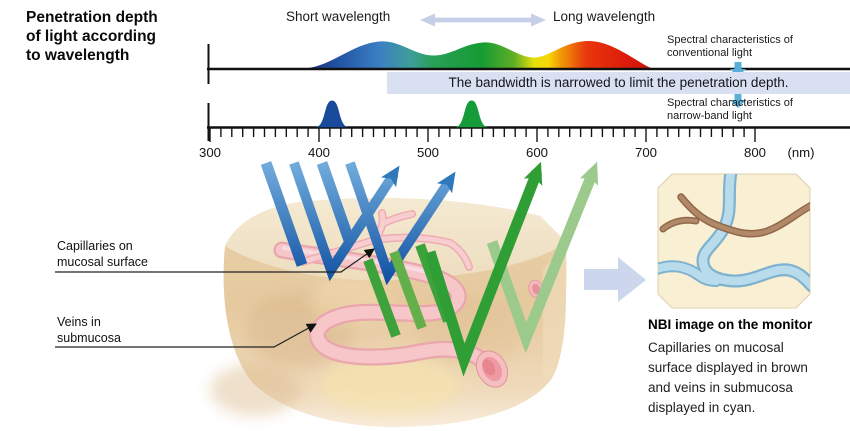  I want to click on green-light-arrows, so click(481, 269).